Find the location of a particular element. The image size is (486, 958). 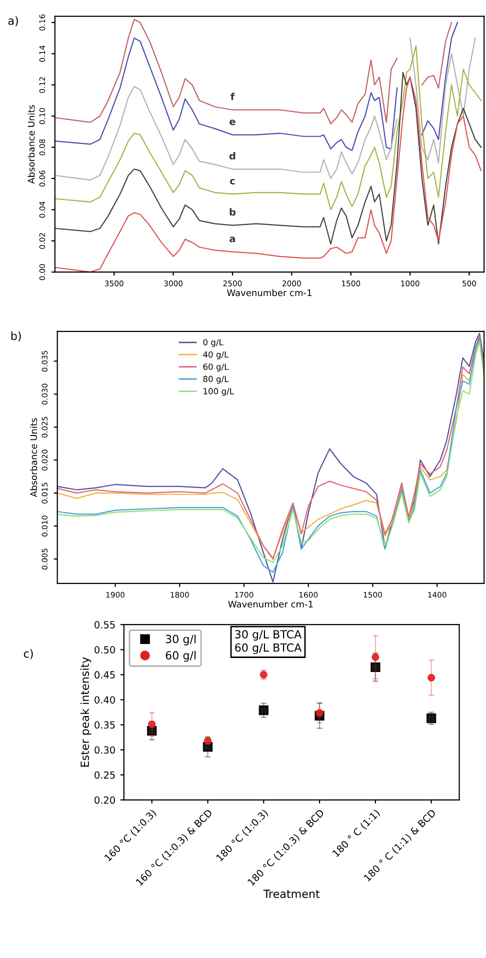

annotation: 30 g/L BTCA 60 g/L BTCA is located at coordinates (268, 642).